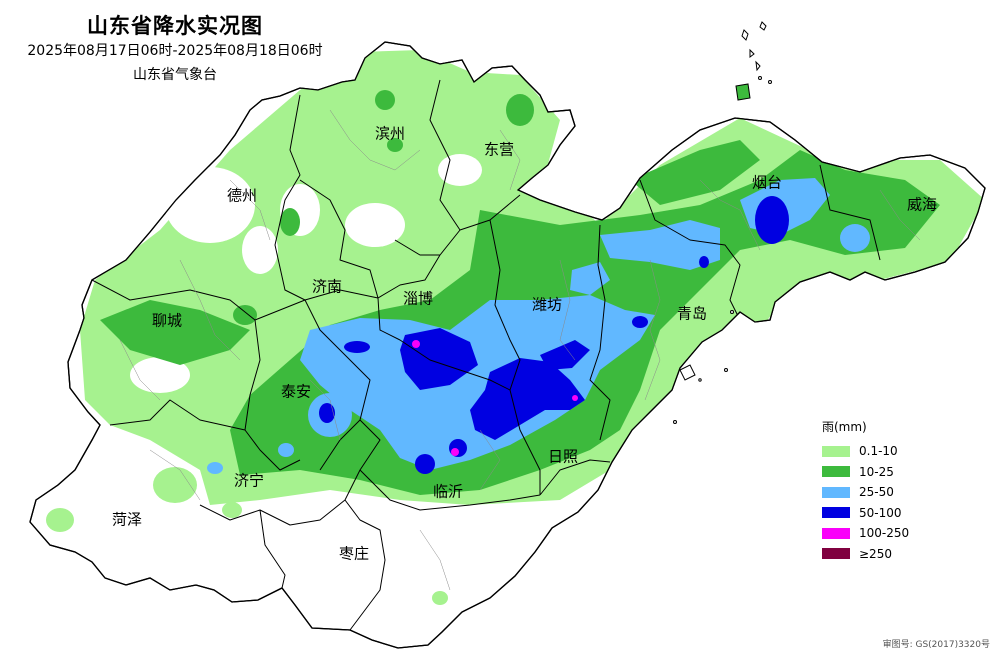 The width and height of the screenshot is (1000, 656). What do you see at coordinates (448, 491) in the screenshot?
I see `city-label-linyi: 临沂` at bounding box center [448, 491].